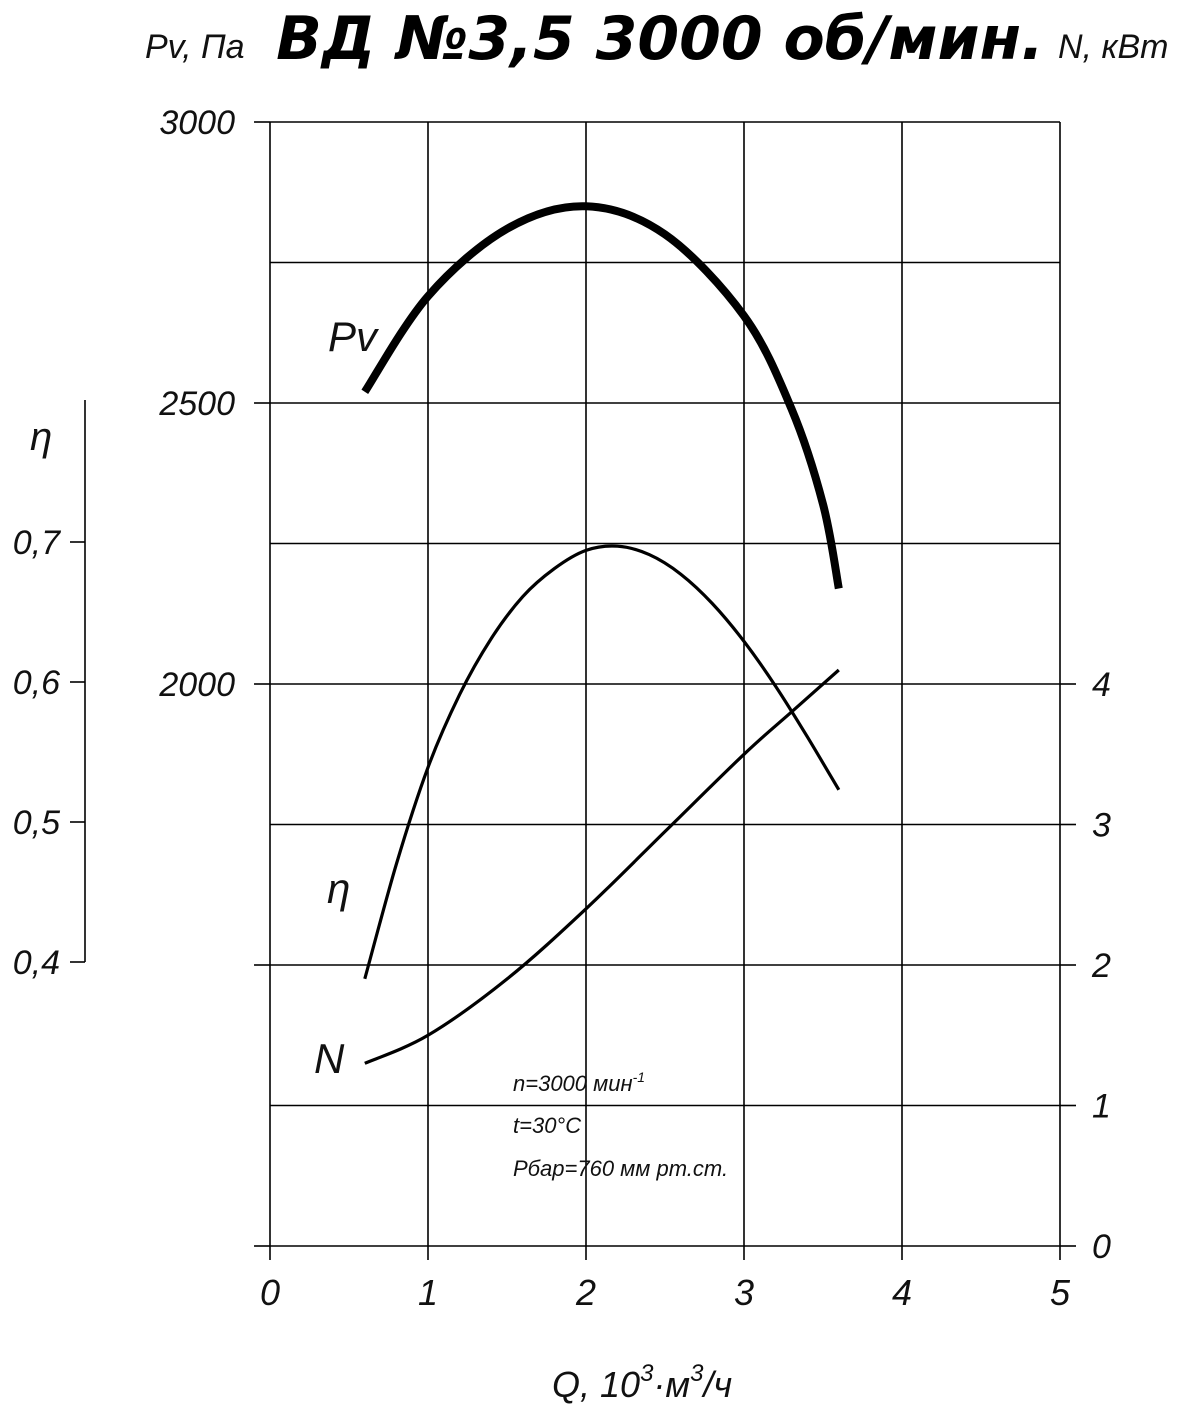 This screenshot has width=1196, height=1412. What do you see at coordinates (196, 404) in the screenshot?
I see `pv-tick-label: 2500` at bounding box center [196, 404].